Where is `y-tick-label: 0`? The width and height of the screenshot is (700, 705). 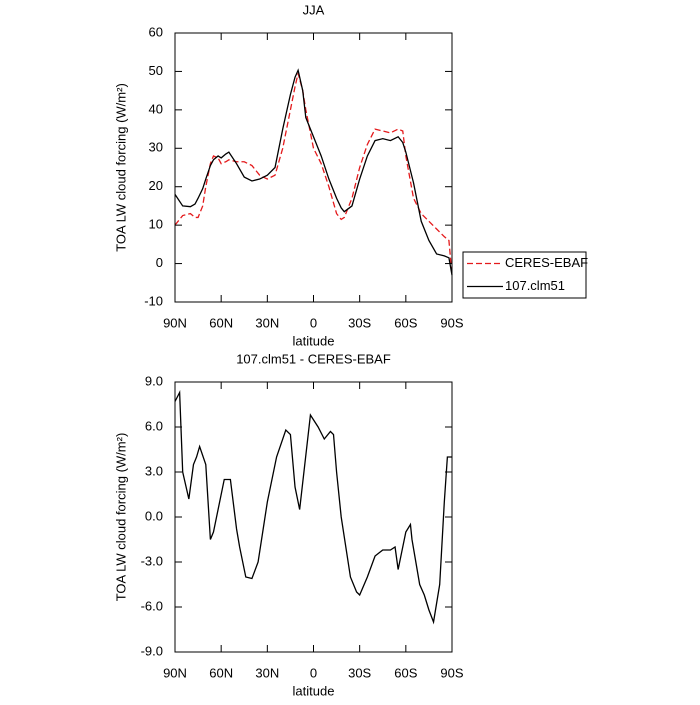
y-tick-label: 0 is located at coordinates (159, 262).